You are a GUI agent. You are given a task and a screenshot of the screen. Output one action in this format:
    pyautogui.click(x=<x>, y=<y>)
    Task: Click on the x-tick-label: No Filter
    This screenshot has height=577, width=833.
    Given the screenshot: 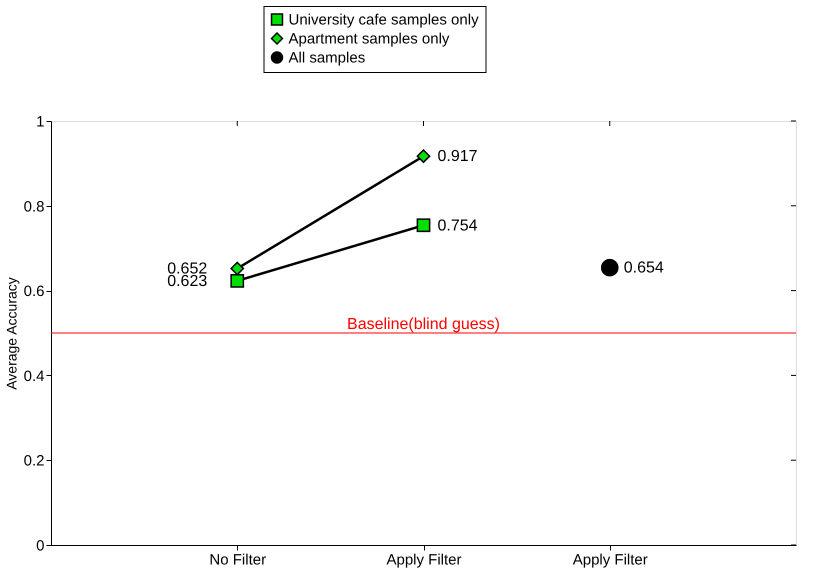 What is the action you would take?
    pyautogui.click(x=237, y=560)
    